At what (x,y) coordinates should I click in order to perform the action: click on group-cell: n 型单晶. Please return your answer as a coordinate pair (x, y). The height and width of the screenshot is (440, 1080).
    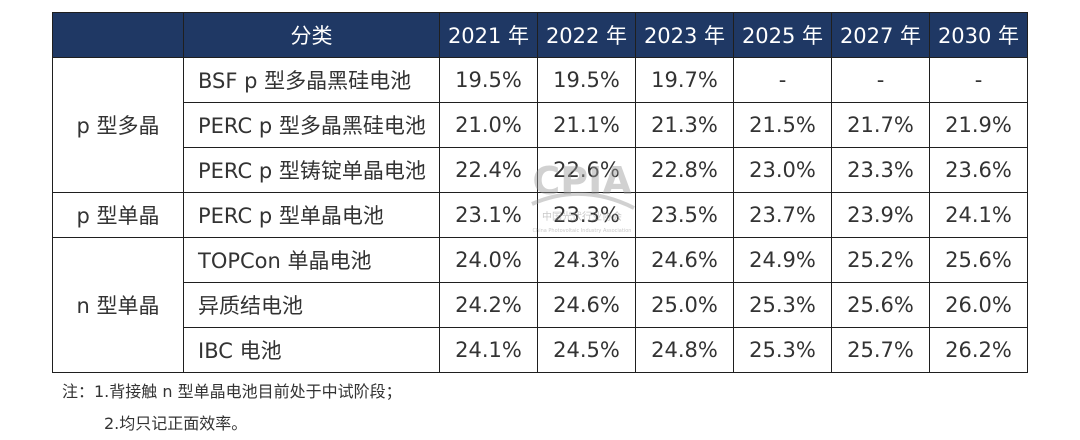
    Looking at the image, I should click on (118, 305).